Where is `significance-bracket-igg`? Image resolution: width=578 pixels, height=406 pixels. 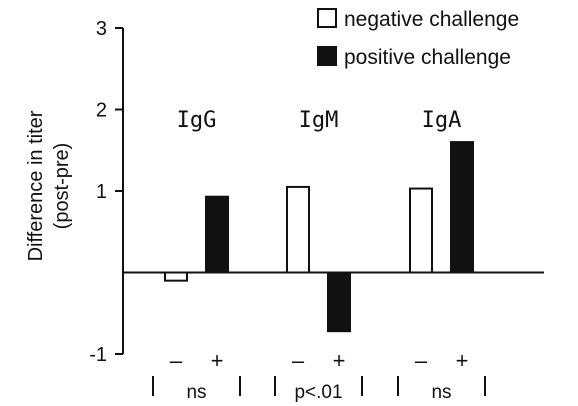
significance-bracket-igg is located at coordinates (196, 386).